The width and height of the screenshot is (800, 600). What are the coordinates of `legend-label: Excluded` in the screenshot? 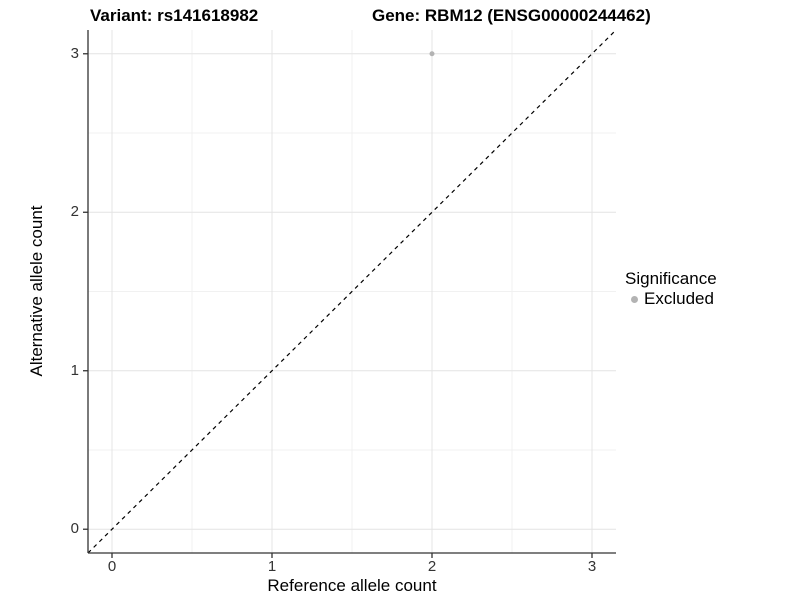 It's located at (679, 298).